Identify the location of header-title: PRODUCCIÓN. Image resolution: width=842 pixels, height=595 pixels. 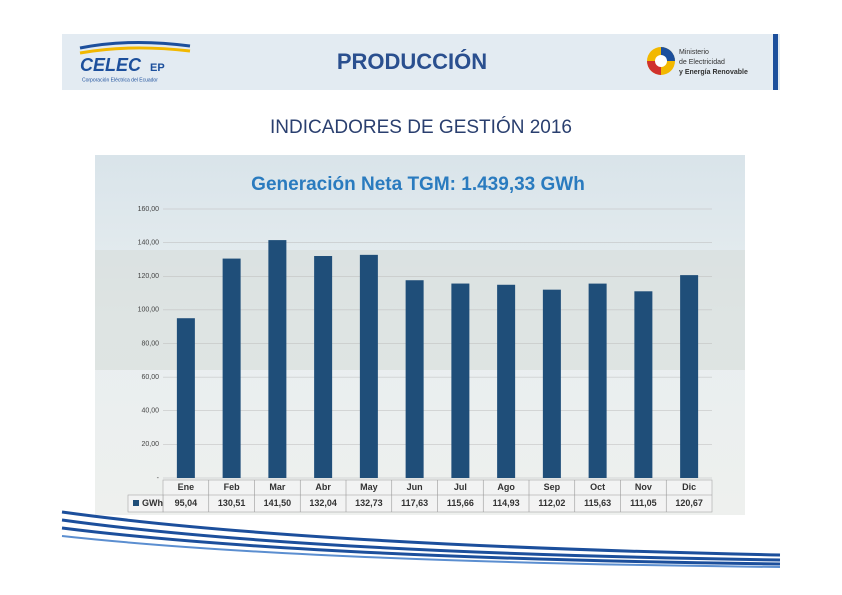
(412, 61).